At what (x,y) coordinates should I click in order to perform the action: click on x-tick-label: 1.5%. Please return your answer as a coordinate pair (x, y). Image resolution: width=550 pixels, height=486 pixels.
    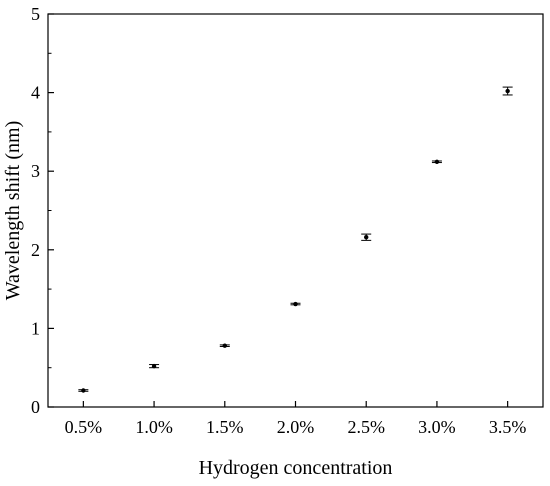
    Looking at the image, I should click on (225, 427).